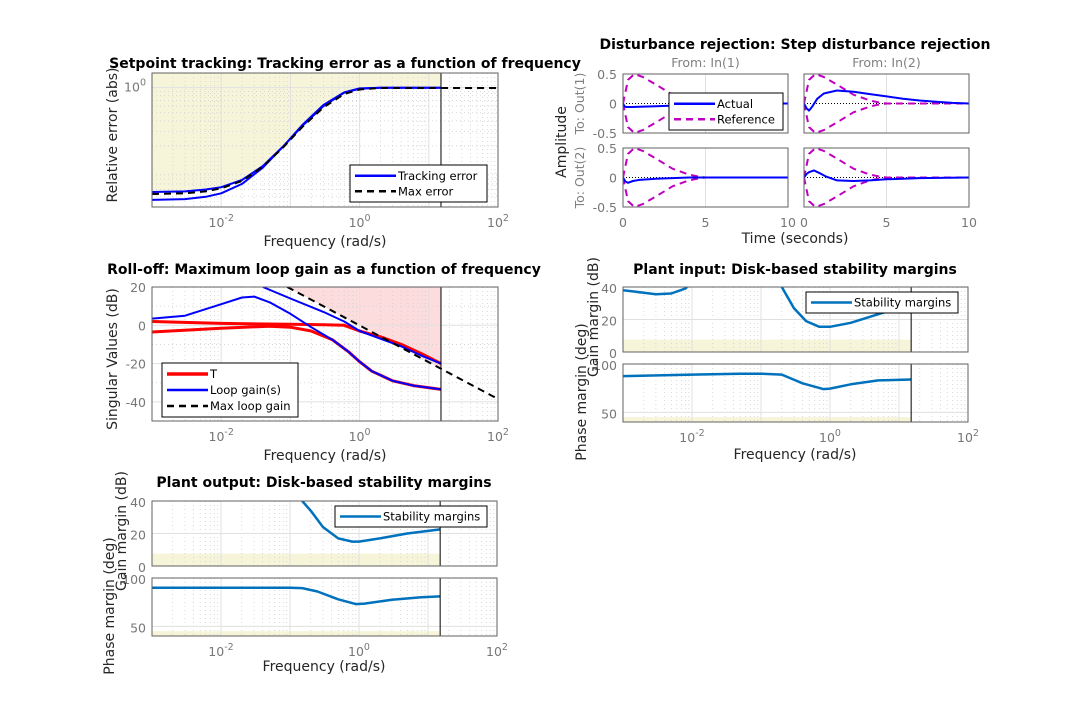 Image resolution: width=1071 pixels, height=714 pixels. Describe the element at coordinates (746, 119) in the screenshot. I see `legend-label: Reference` at that location.